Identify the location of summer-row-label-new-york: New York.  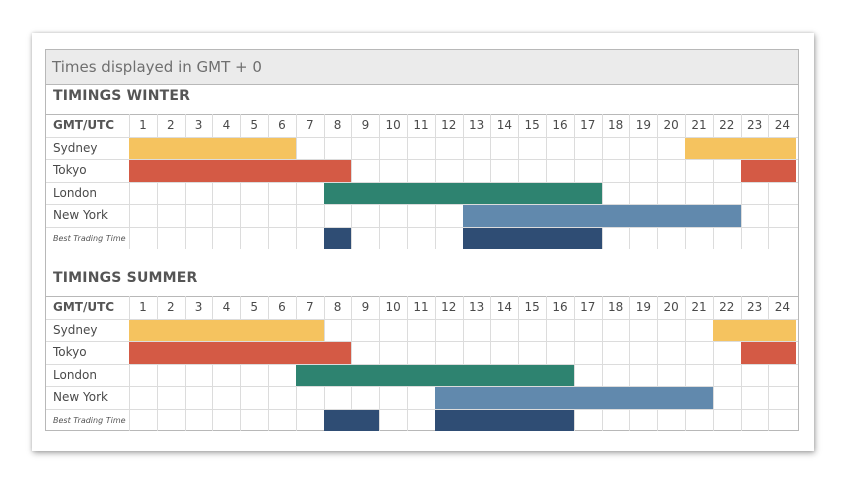
(80, 397).